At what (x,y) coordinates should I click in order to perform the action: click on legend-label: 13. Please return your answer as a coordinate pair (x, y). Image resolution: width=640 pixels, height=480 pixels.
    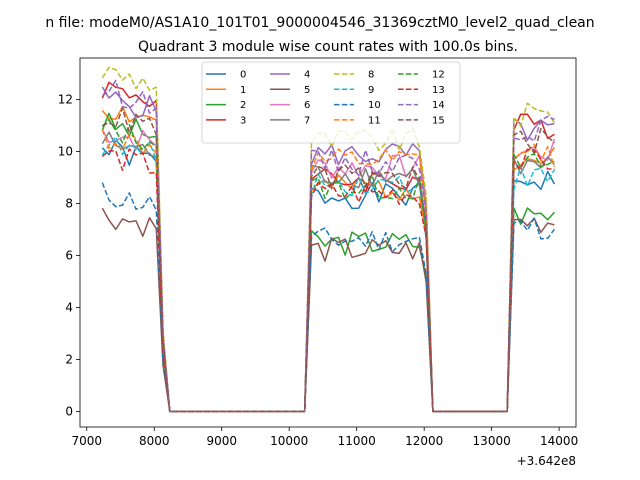
    Looking at the image, I should click on (438, 90).